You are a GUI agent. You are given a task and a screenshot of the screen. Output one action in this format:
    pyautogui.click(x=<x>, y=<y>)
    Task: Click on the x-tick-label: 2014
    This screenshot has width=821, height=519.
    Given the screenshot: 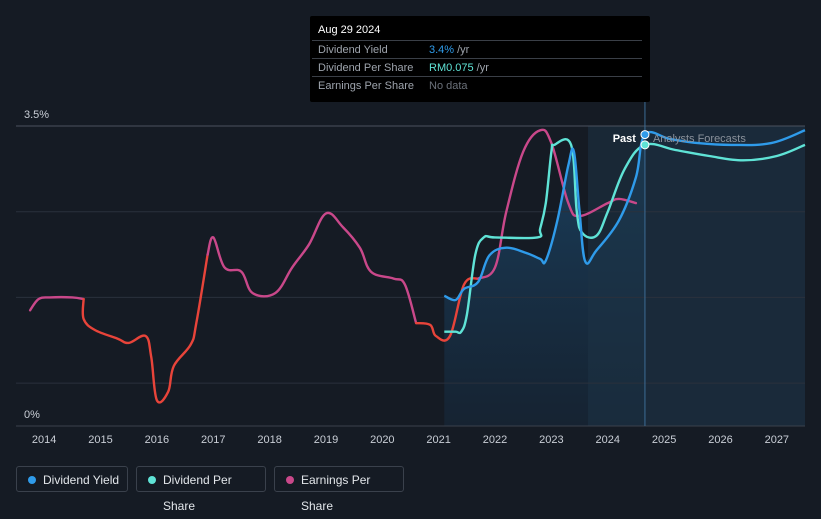 What is the action you would take?
    pyautogui.click(x=44, y=440)
    